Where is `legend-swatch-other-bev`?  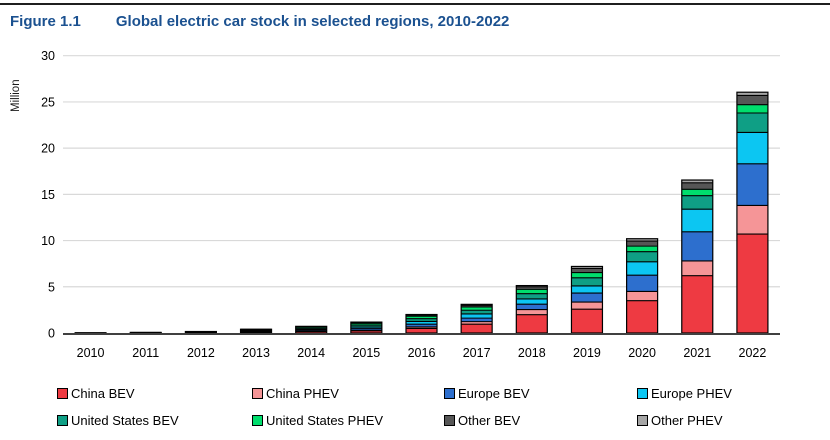
legend-swatch-other-bev is located at coordinates (449, 420).